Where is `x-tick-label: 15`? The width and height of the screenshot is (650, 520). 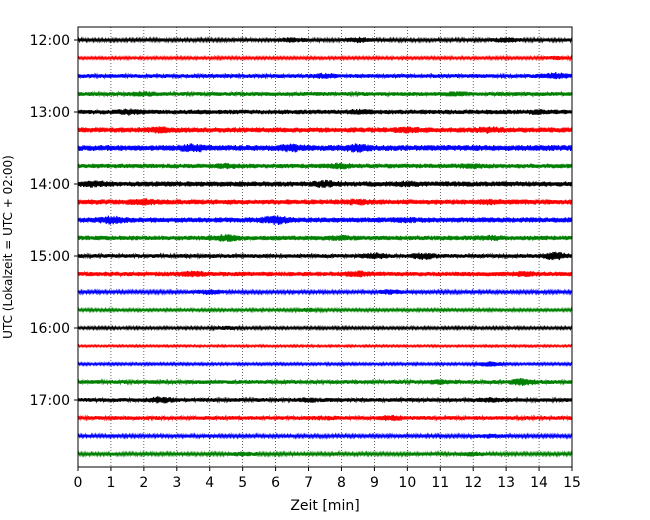 x-tick-label: 15 is located at coordinates (572, 483).